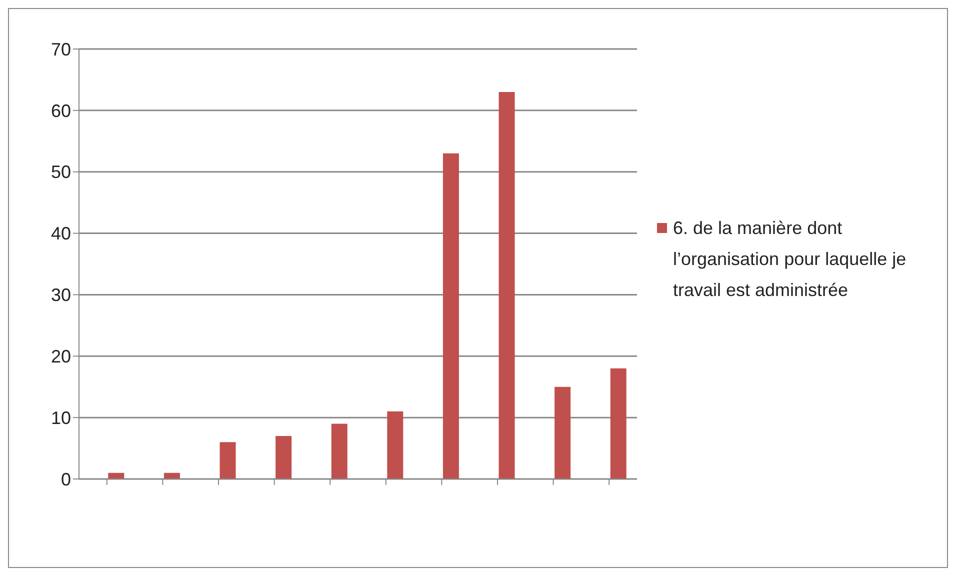 This screenshot has width=956, height=577. What do you see at coordinates (60, 172) in the screenshot?
I see `y-tick-label: 50` at bounding box center [60, 172].